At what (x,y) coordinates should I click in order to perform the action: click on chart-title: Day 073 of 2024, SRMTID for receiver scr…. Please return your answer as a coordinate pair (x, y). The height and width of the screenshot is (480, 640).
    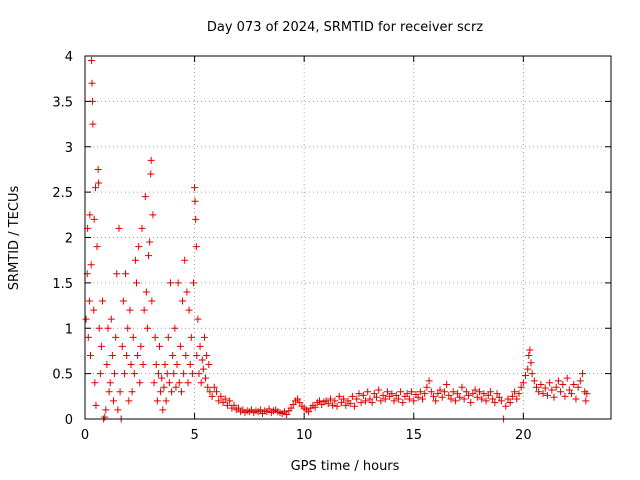
    Looking at the image, I should click on (345, 27).